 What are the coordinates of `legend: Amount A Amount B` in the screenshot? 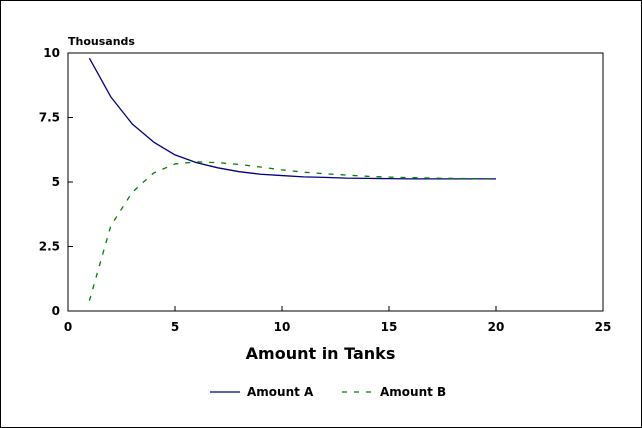 It's located at (328, 392).